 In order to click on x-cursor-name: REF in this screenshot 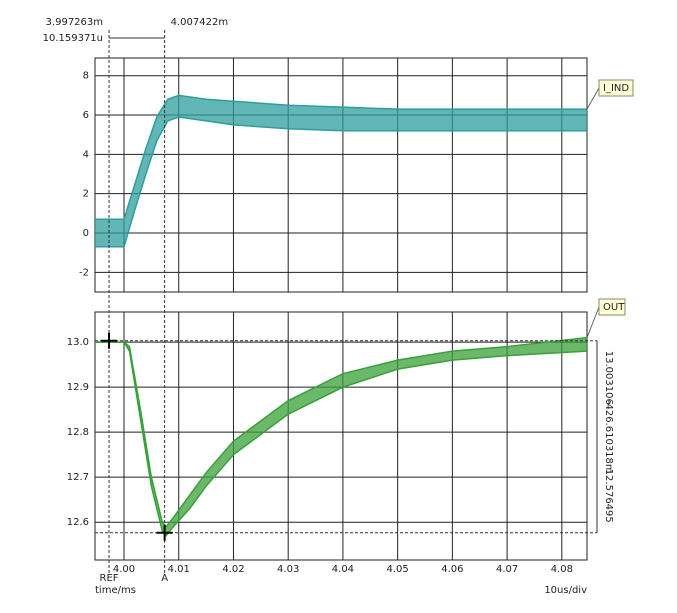, I will do `click(109, 578)`.